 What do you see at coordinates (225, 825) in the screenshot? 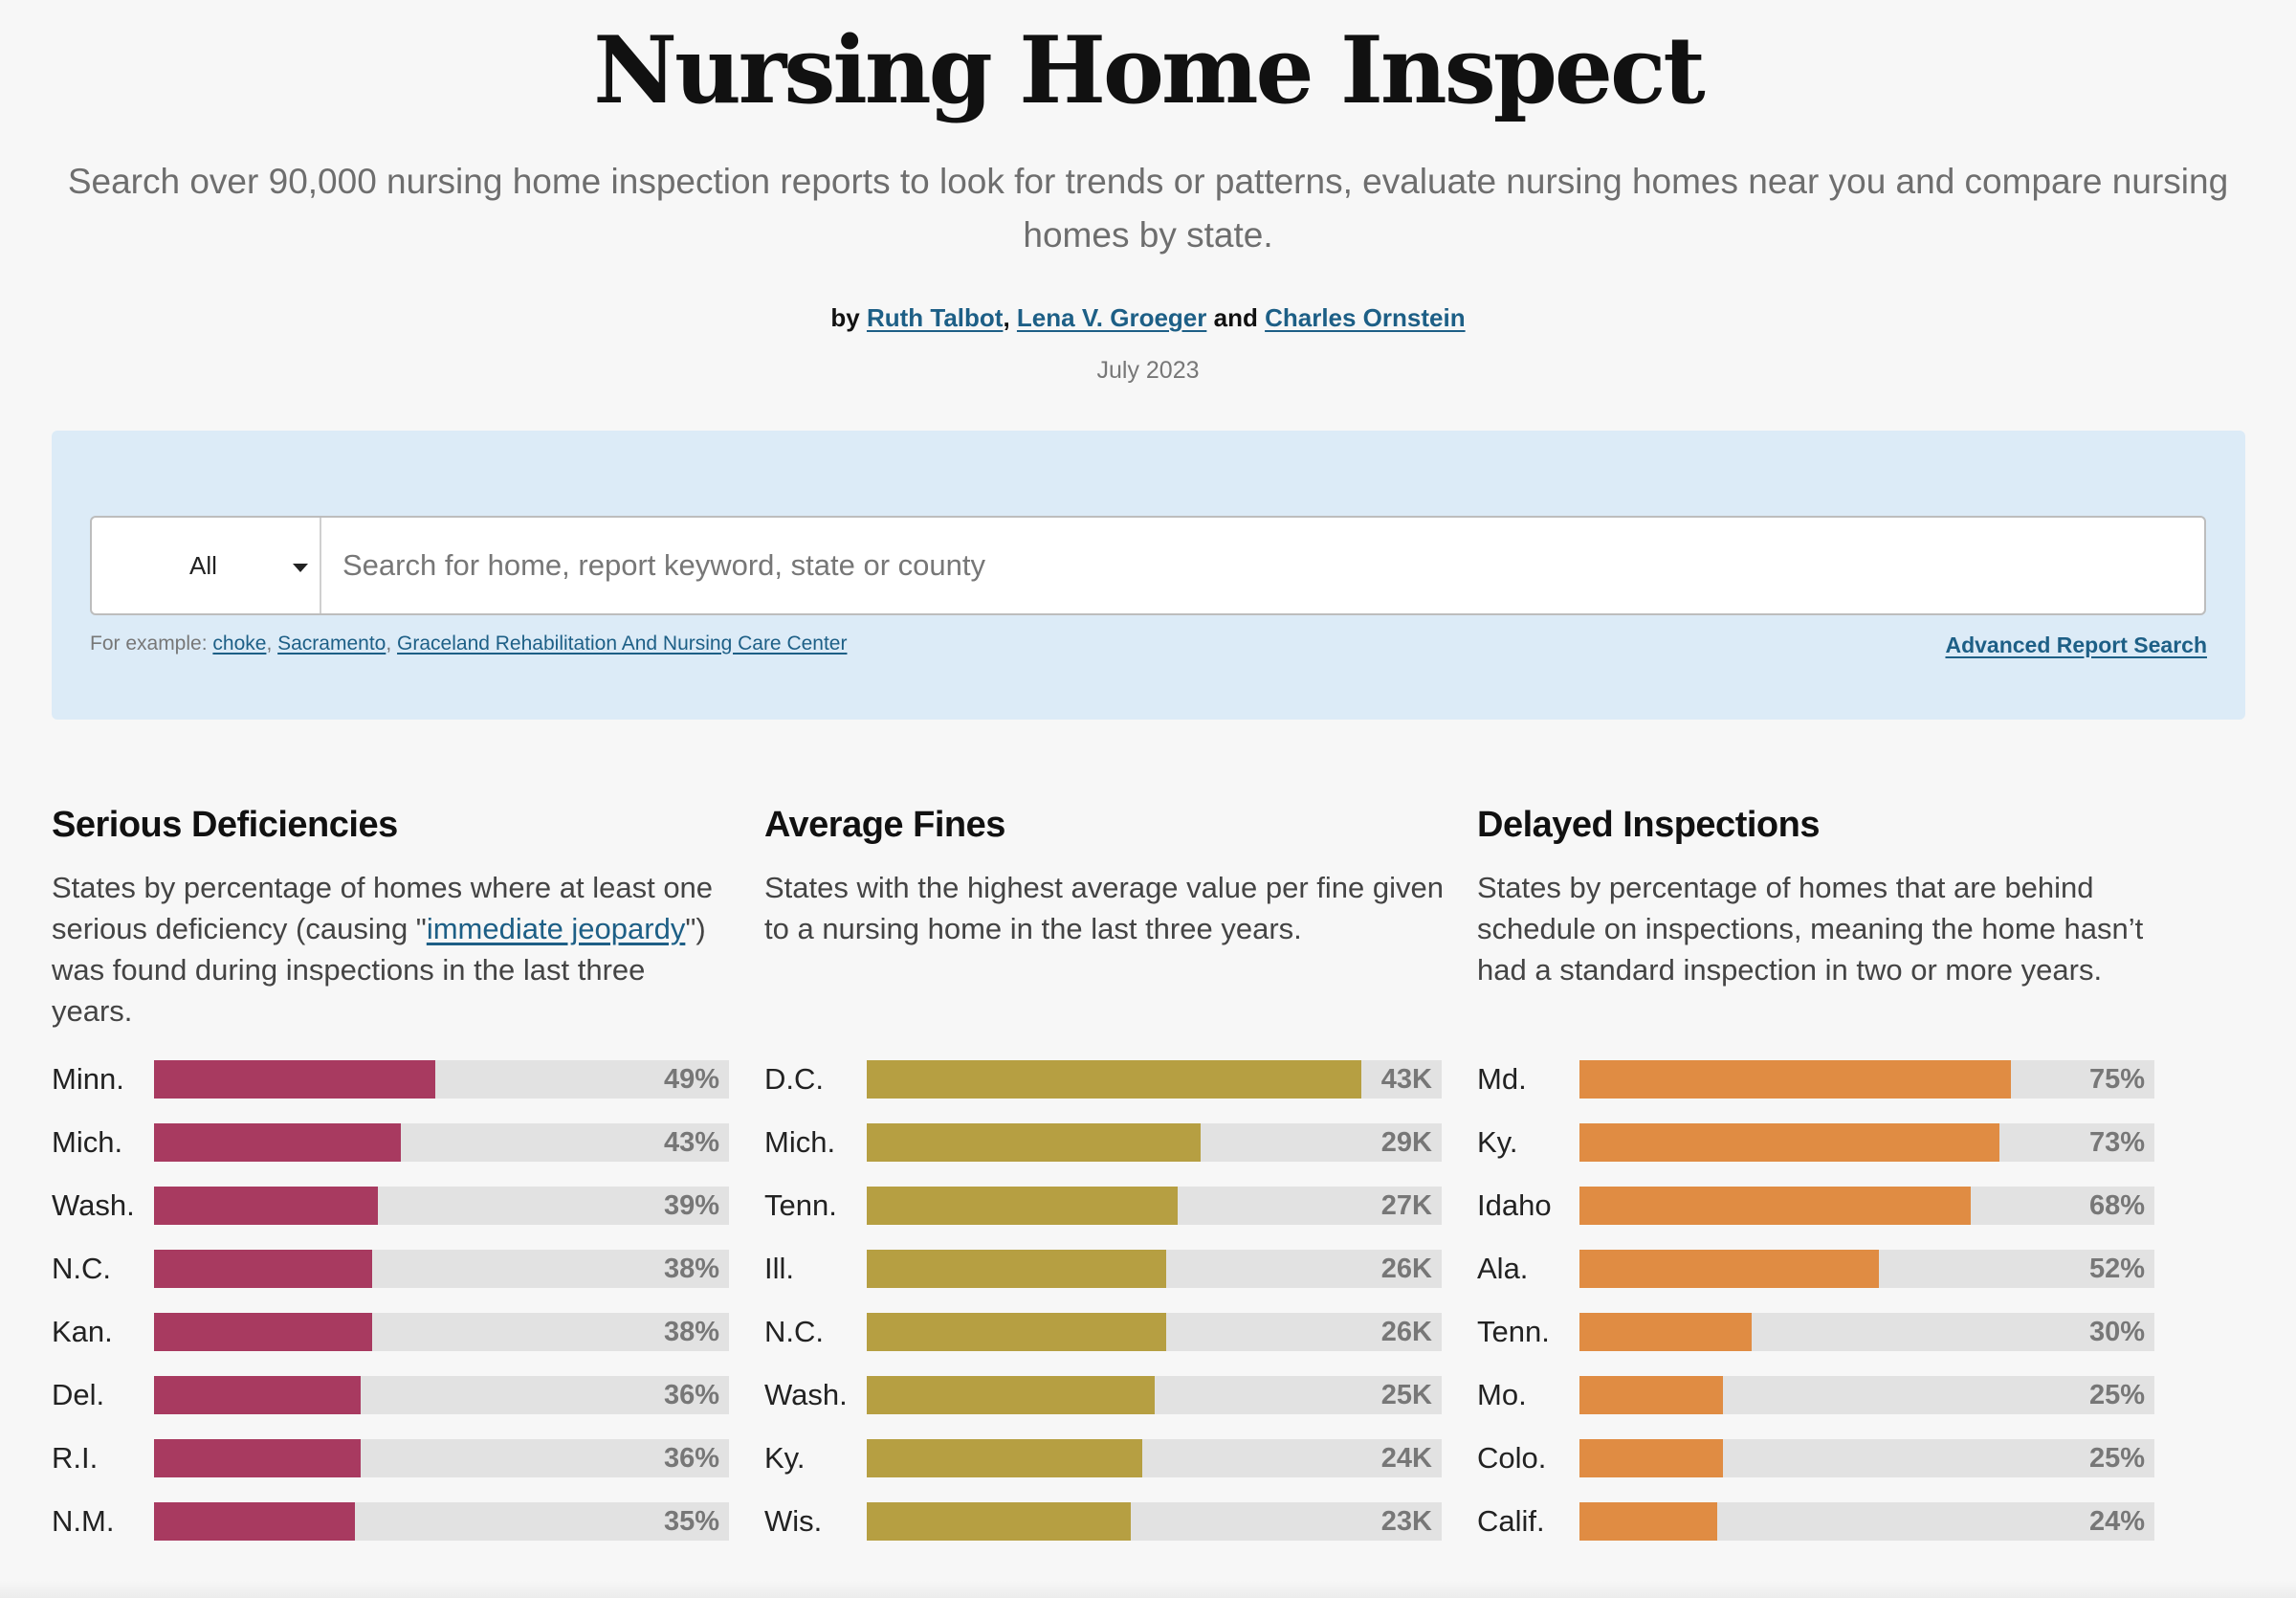
I see `chart-title: Serious Deficiencies` at bounding box center [225, 825].